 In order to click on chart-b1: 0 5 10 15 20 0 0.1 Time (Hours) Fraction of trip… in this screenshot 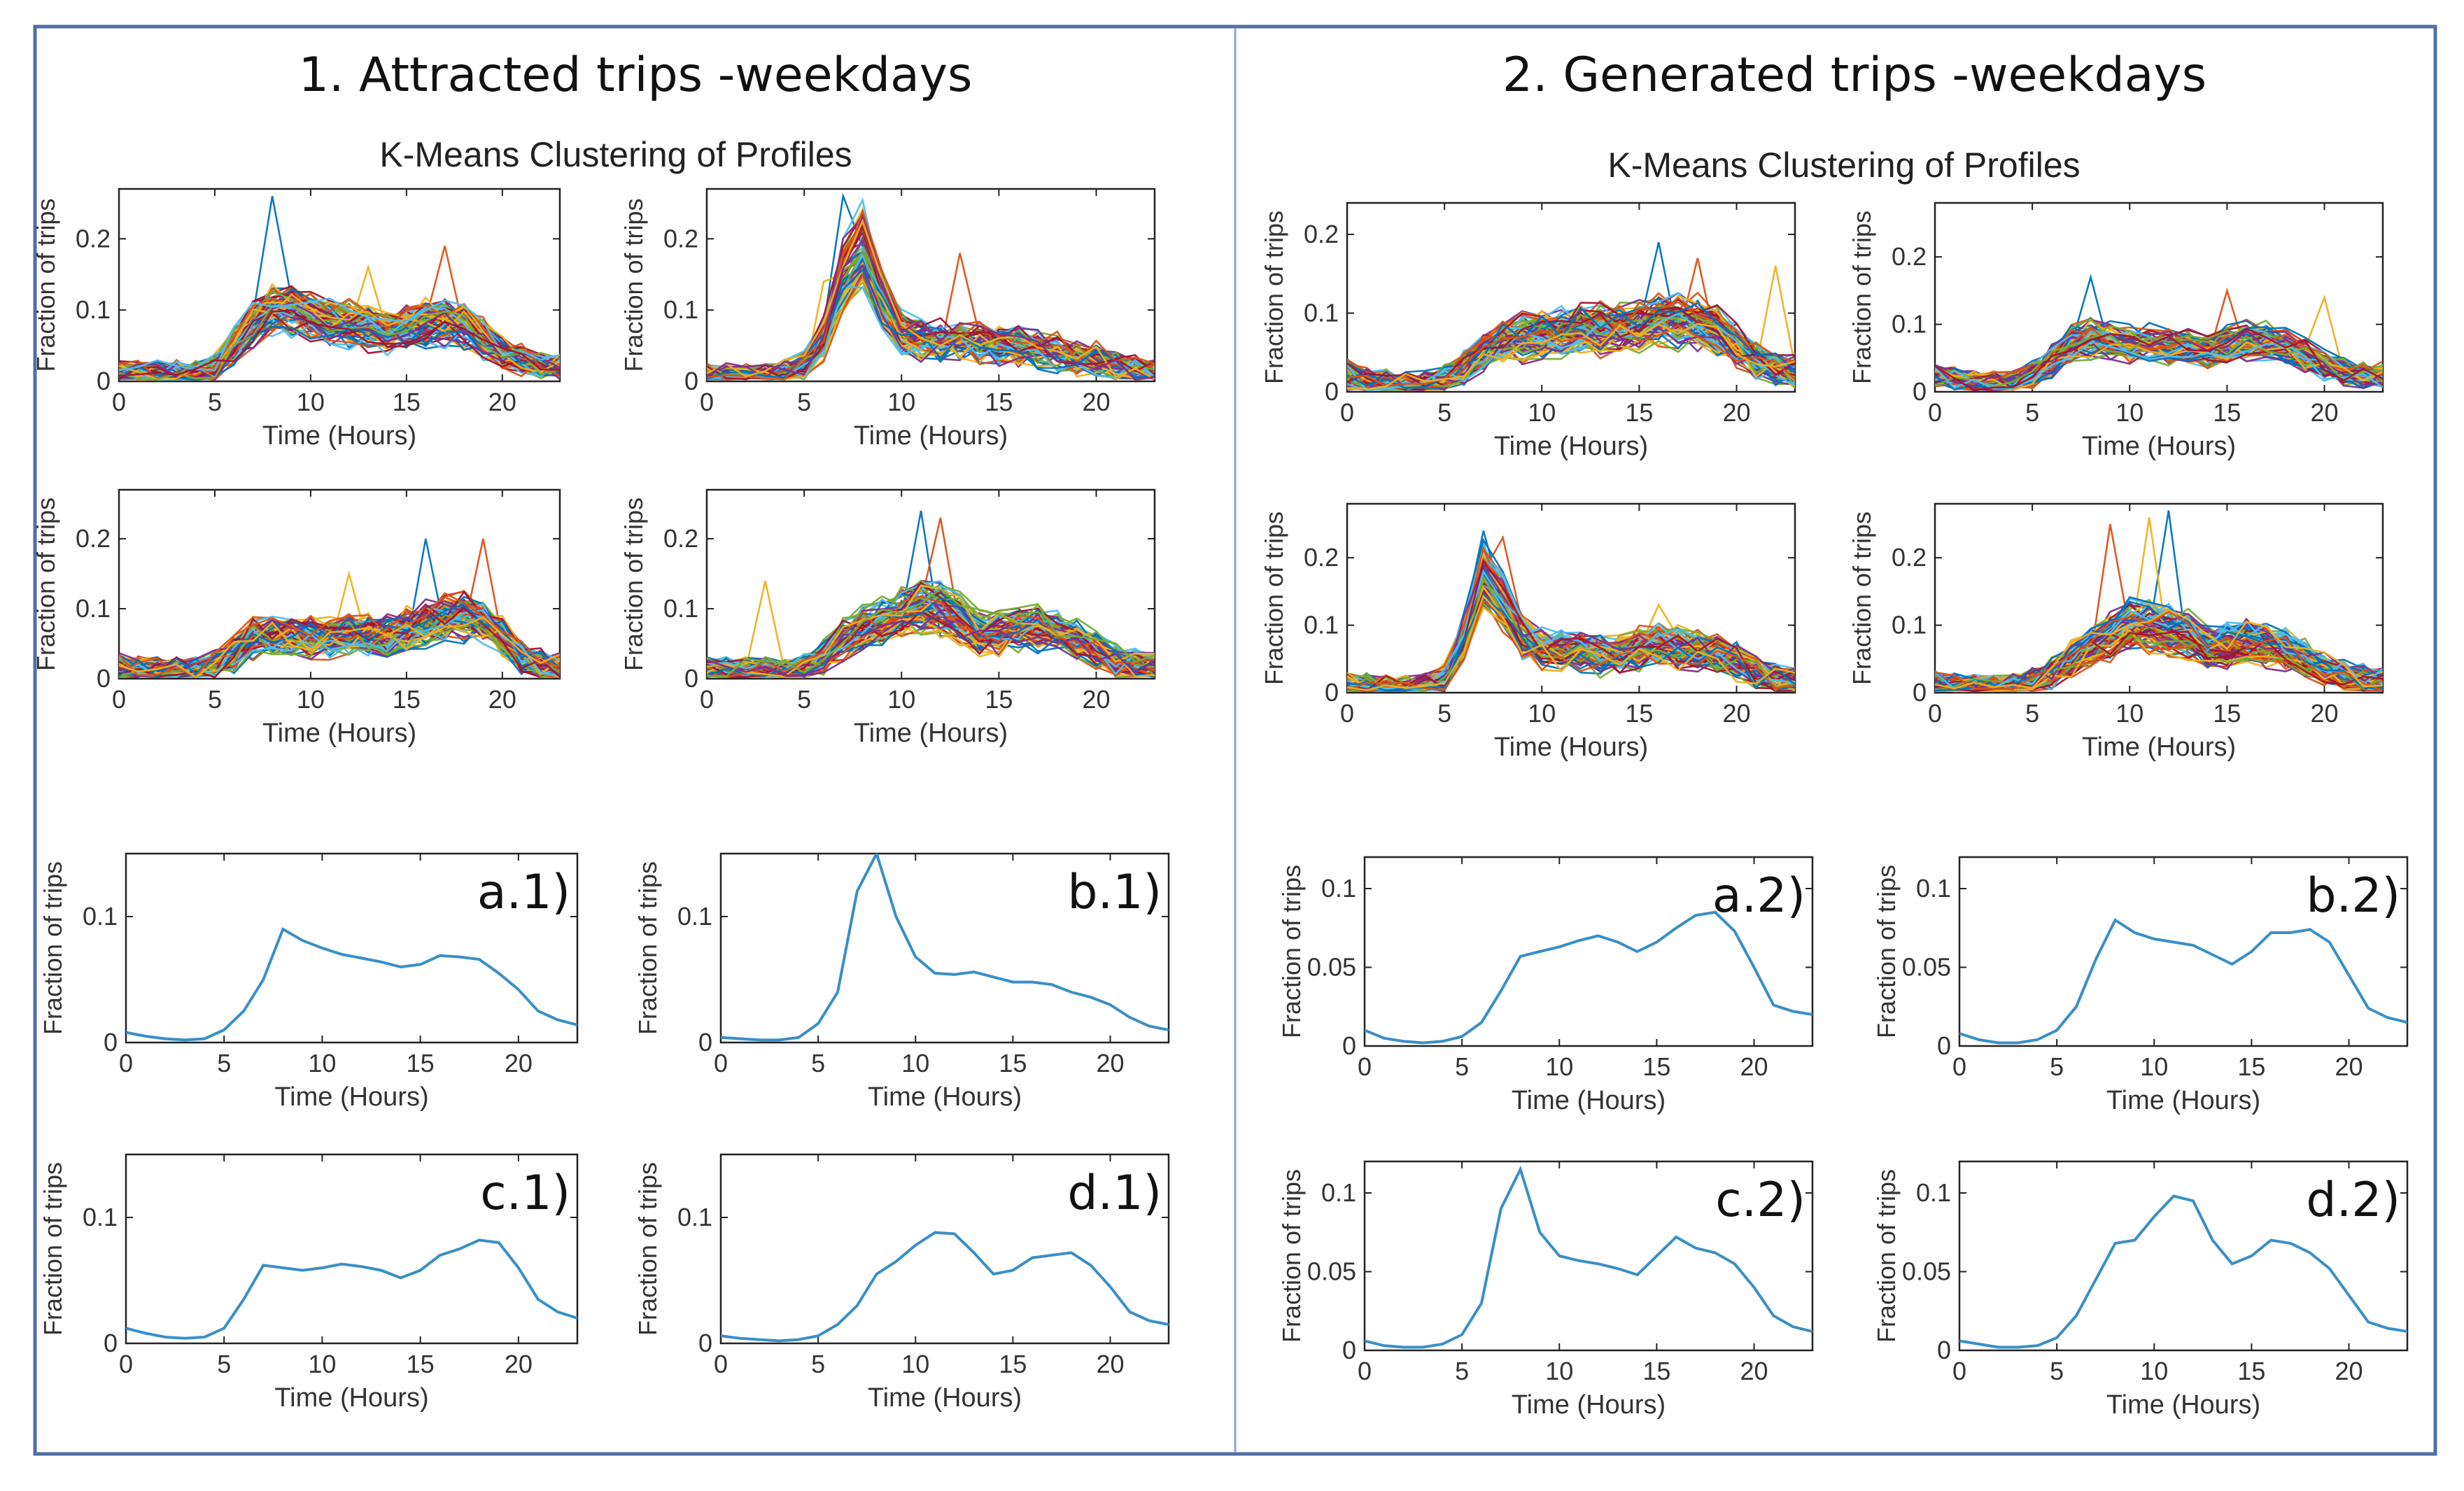, I will do `click(901, 982)`.